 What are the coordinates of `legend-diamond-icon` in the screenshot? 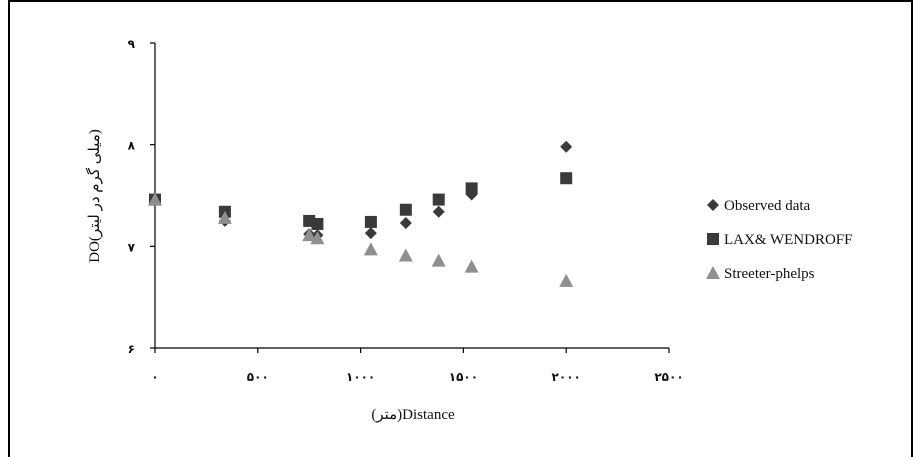 It's located at (713, 205).